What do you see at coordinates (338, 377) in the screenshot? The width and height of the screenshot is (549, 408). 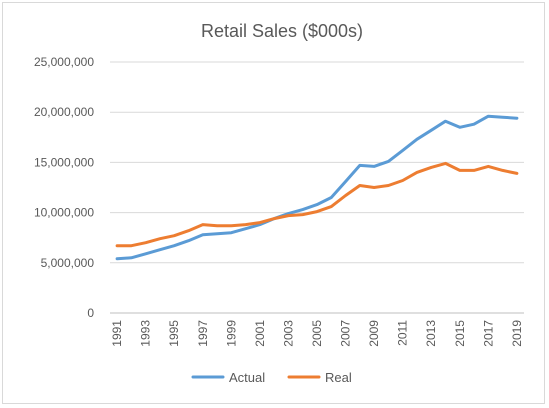 I see `legend-label-real: Real` at bounding box center [338, 377].